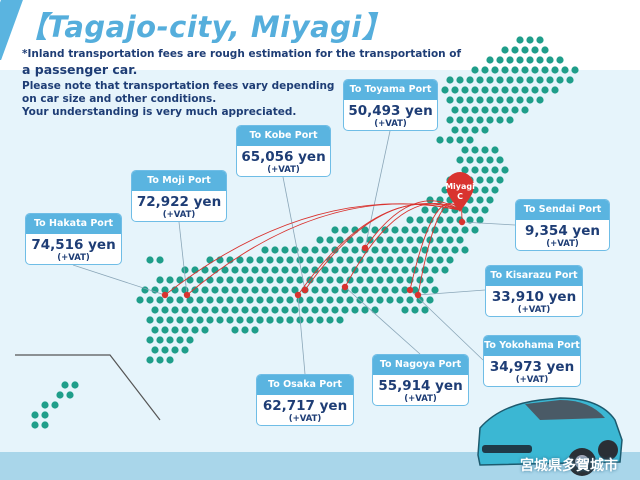  What do you see at coordinates (390, 90) in the screenshot?
I see `port-name: To Toyama Port` at bounding box center [390, 90].